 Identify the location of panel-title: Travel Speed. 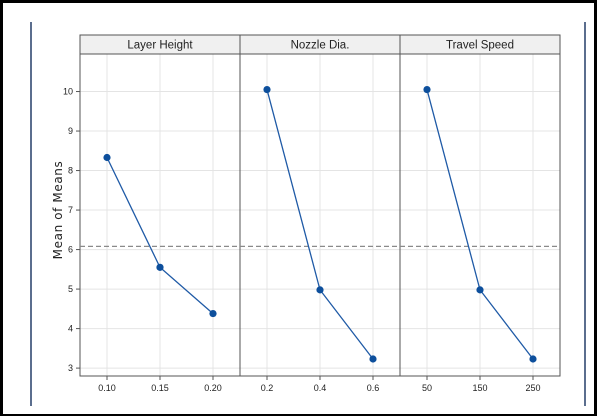
(480, 46).